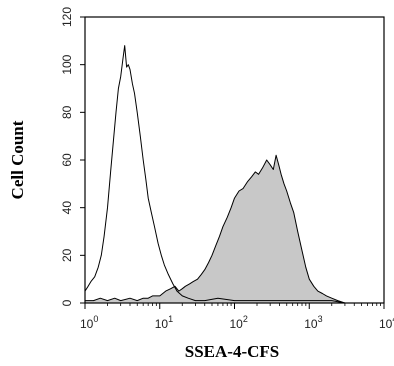  What do you see at coordinates (67, 17) in the screenshot?
I see `y-tick-label: 120` at bounding box center [67, 17].